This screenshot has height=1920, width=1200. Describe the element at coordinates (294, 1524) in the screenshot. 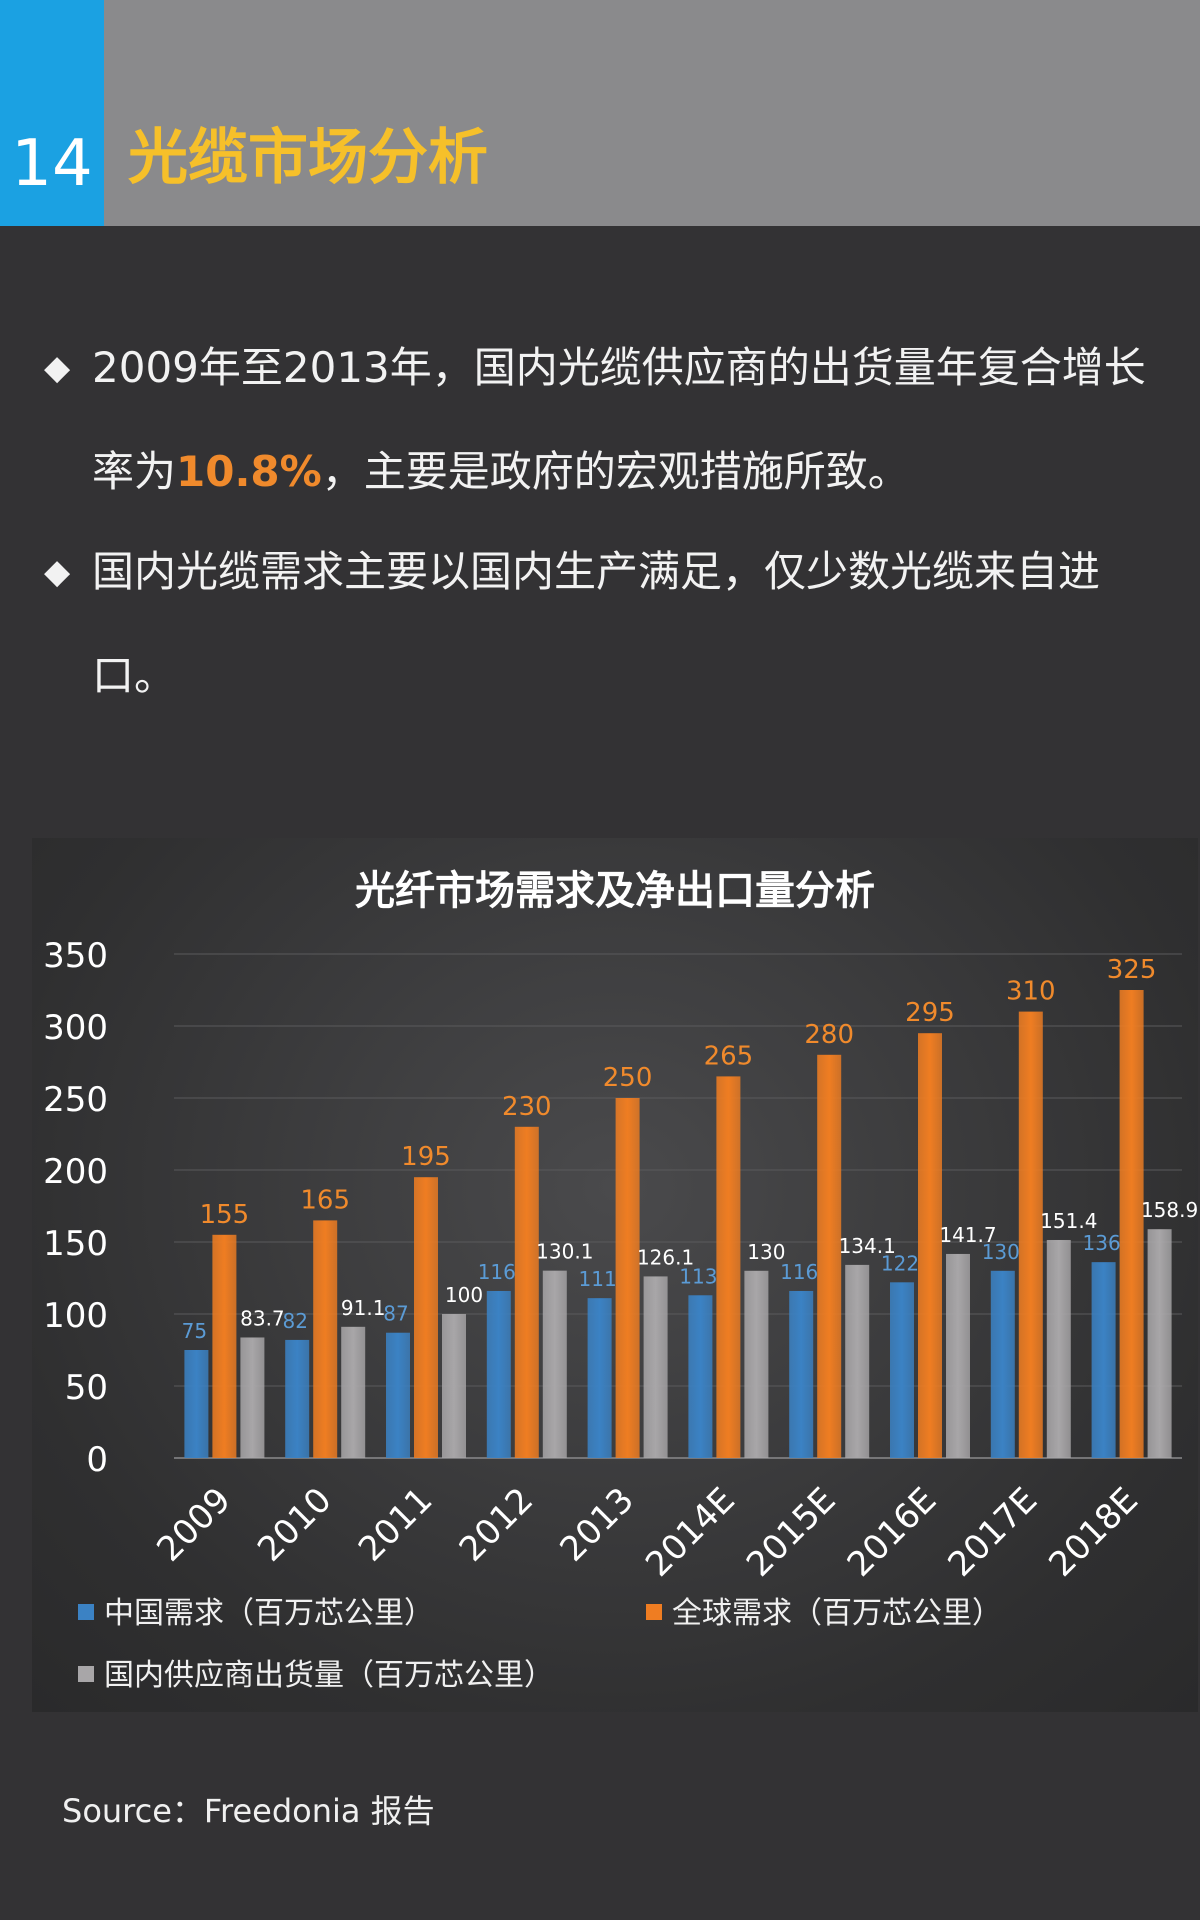

I see `x-tick-label: 2010` at that location.